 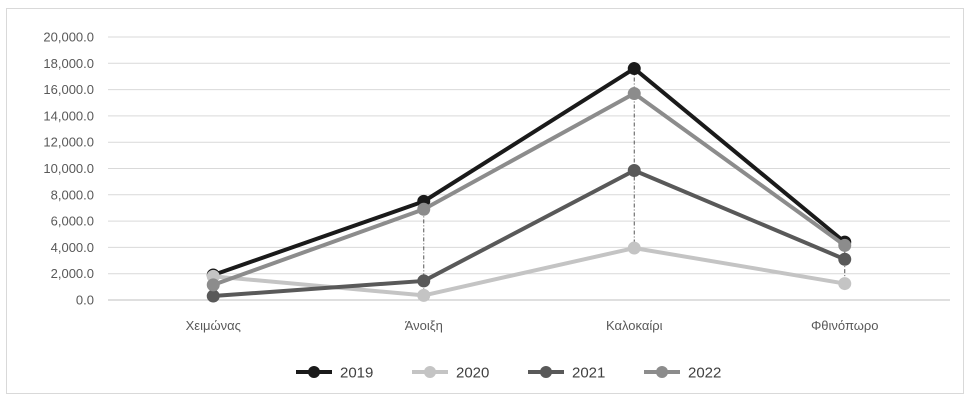 I want to click on legend-label: 2021, so click(x=588, y=373).